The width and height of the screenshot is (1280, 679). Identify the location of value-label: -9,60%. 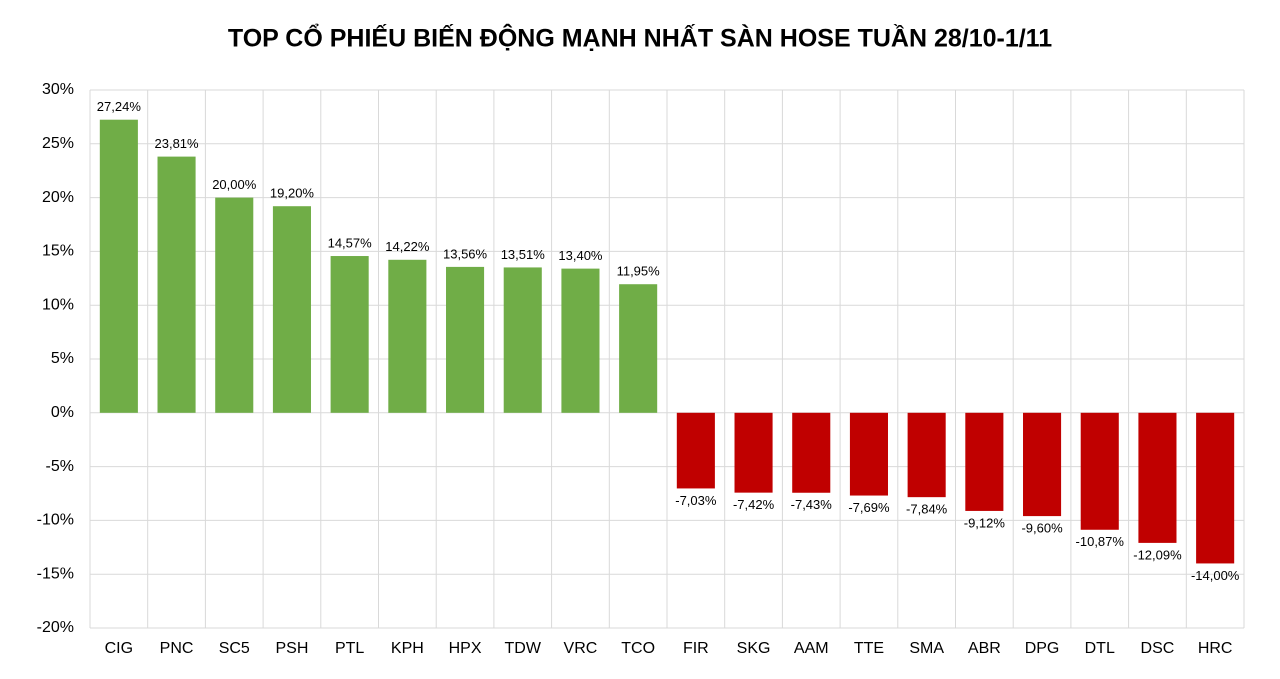
(1042, 528).